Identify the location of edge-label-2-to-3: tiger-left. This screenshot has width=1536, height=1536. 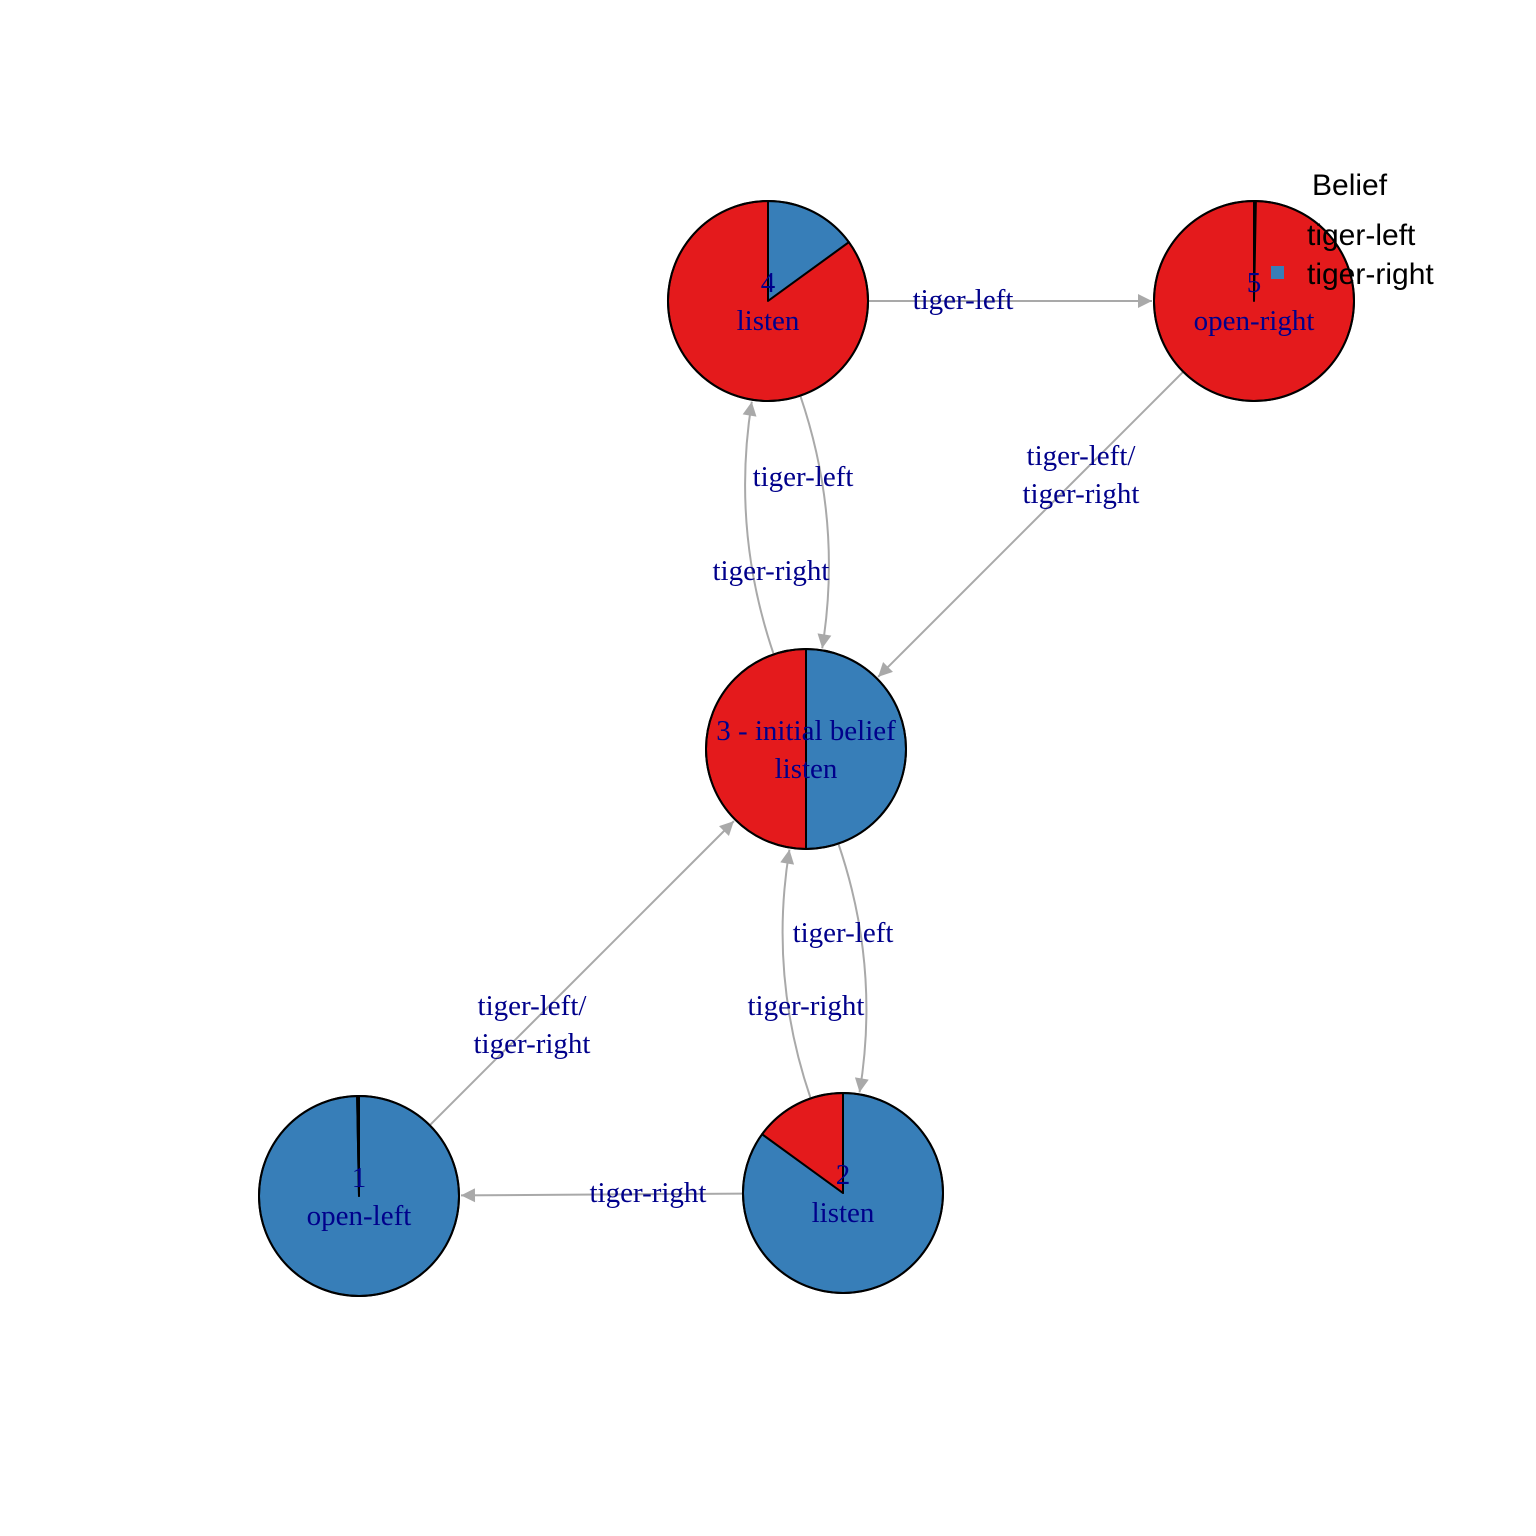
(843, 933).